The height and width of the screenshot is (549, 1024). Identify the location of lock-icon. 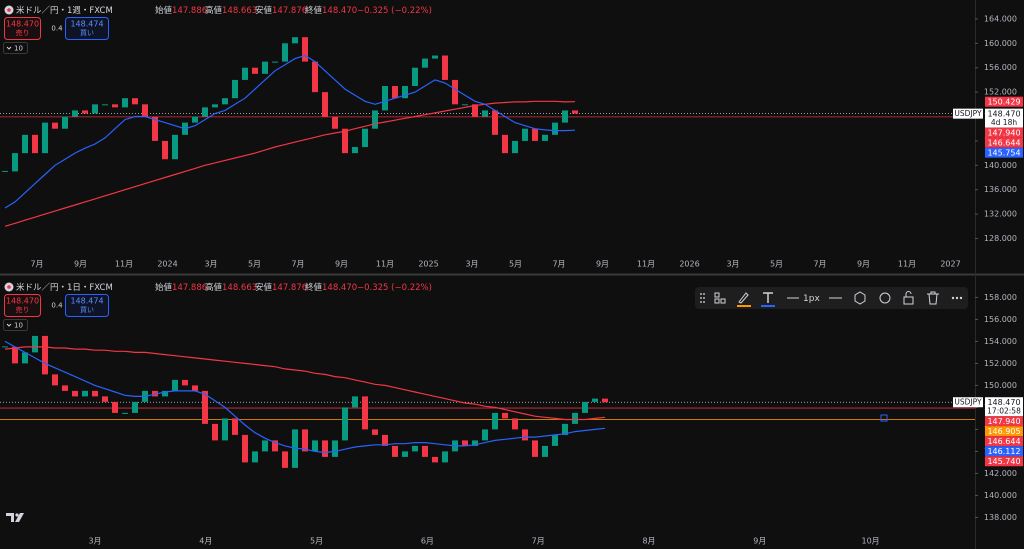
(908, 298).